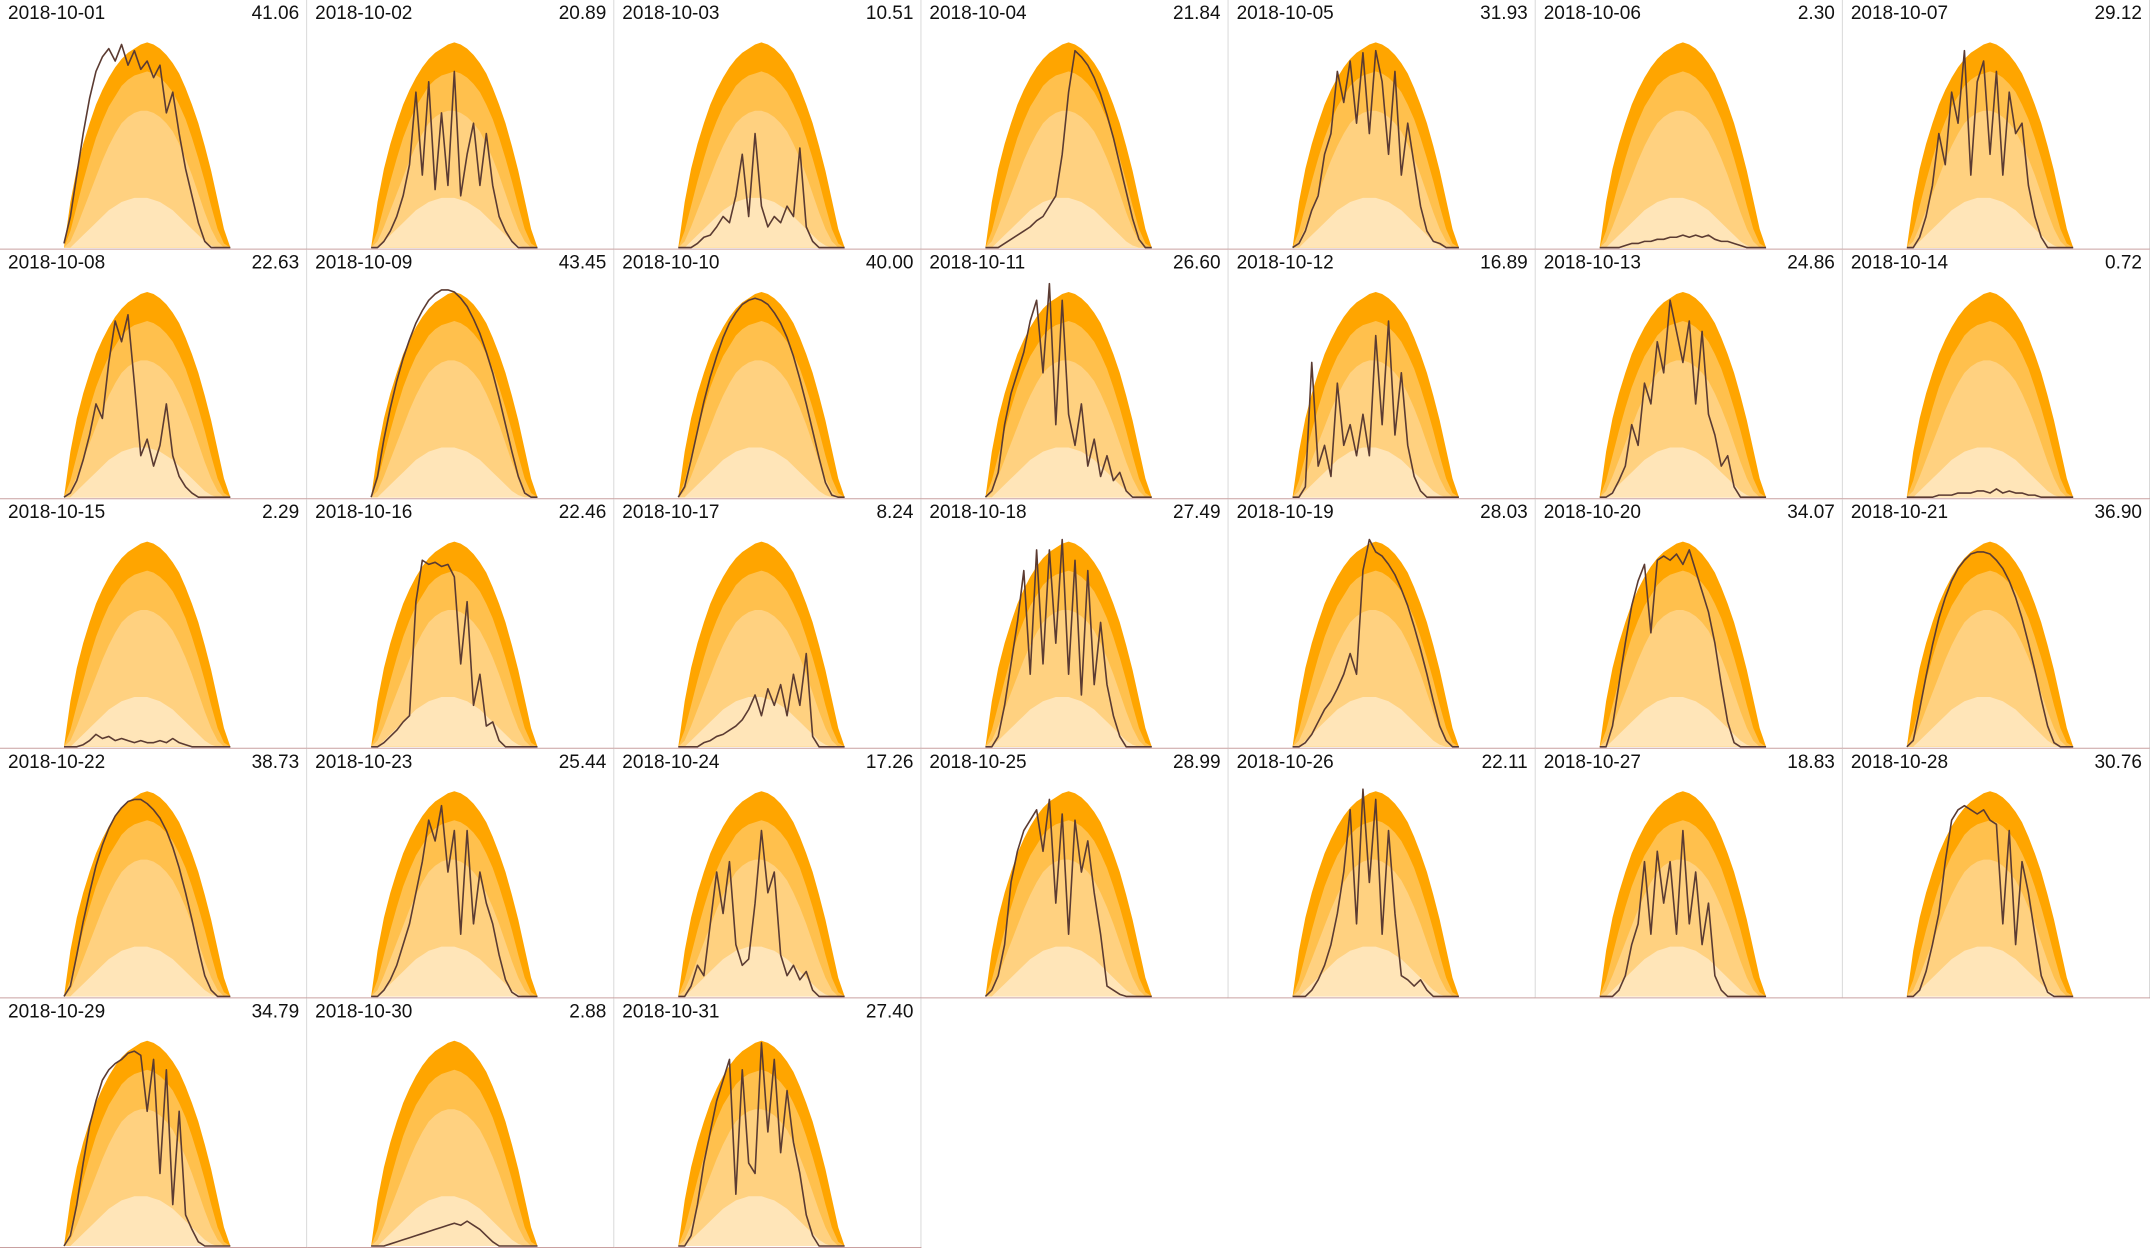  Describe the element at coordinates (583, 512) in the screenshot. I see `panel-total: 22.46` at that location.